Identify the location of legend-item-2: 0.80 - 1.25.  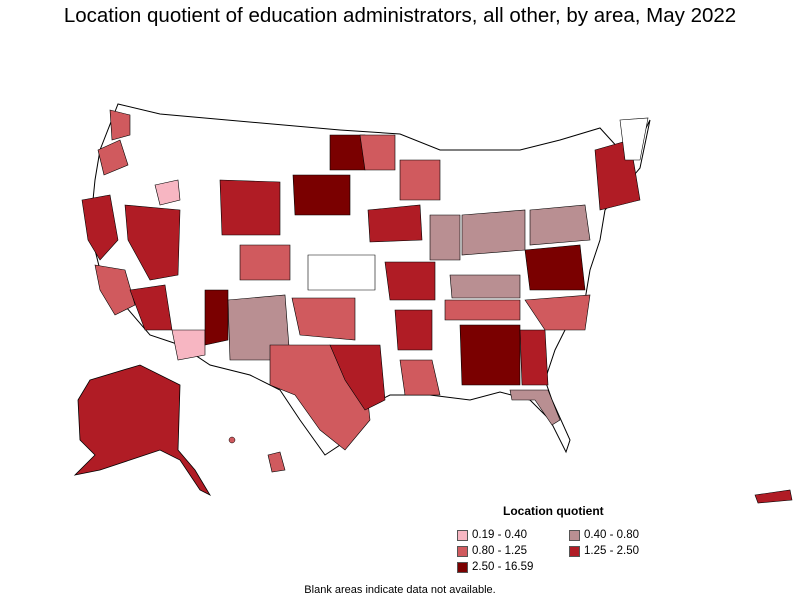
(492, 551).